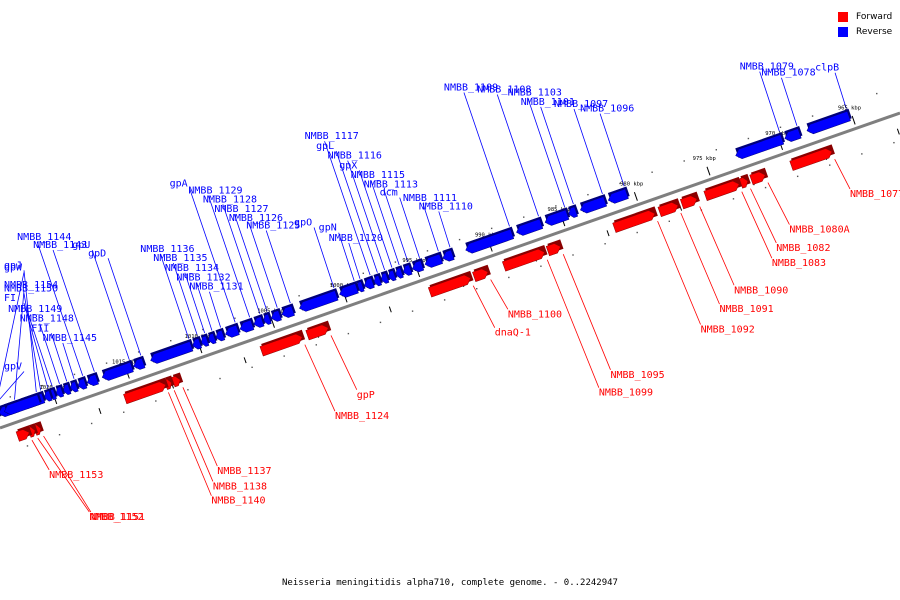  I want to click on forward-gene-label: NMBB_1080A, so click(819, 230).